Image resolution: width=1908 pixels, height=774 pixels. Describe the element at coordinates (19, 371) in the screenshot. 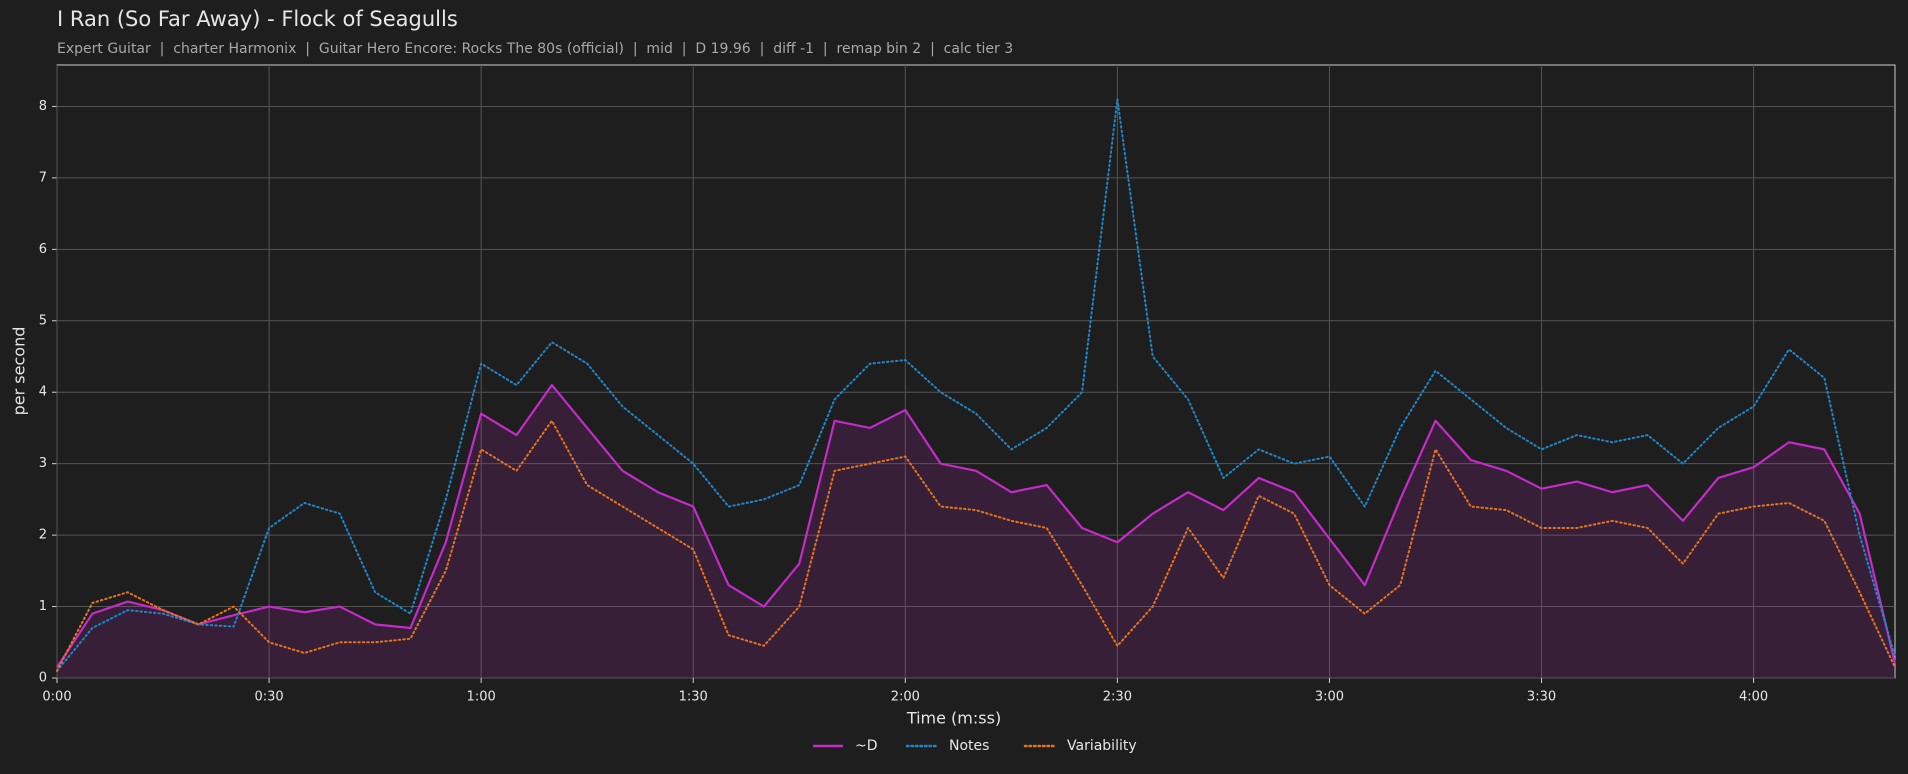

I see `y-axis-label: per second` at that location.